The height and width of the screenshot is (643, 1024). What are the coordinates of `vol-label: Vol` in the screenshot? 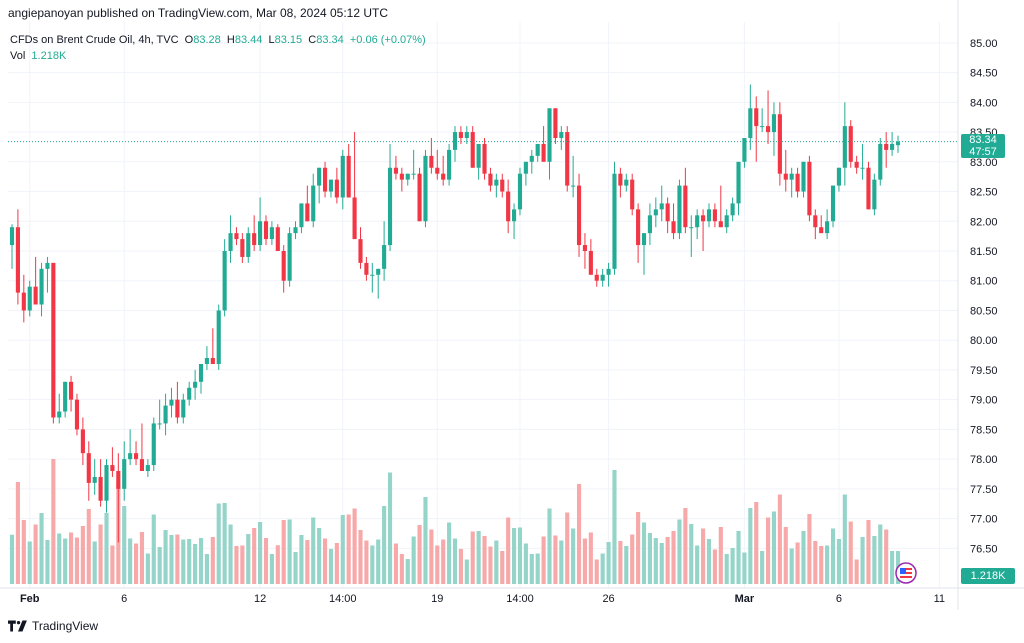 It's located at (18, 56).